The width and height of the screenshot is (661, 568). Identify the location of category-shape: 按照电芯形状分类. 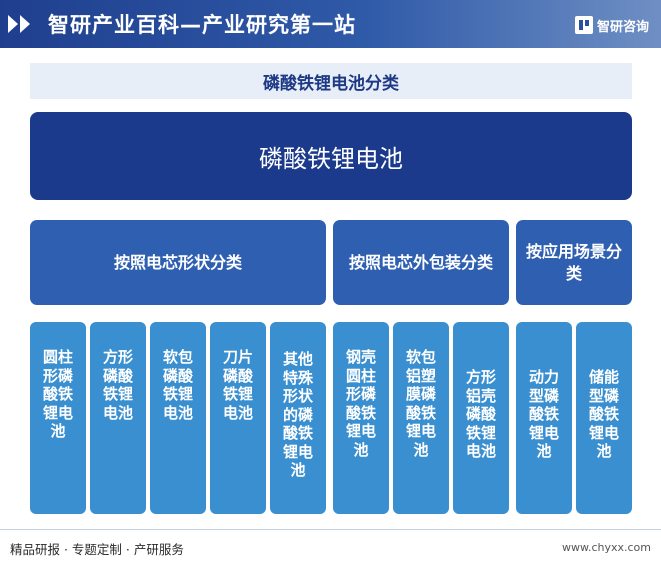
(178, 262).